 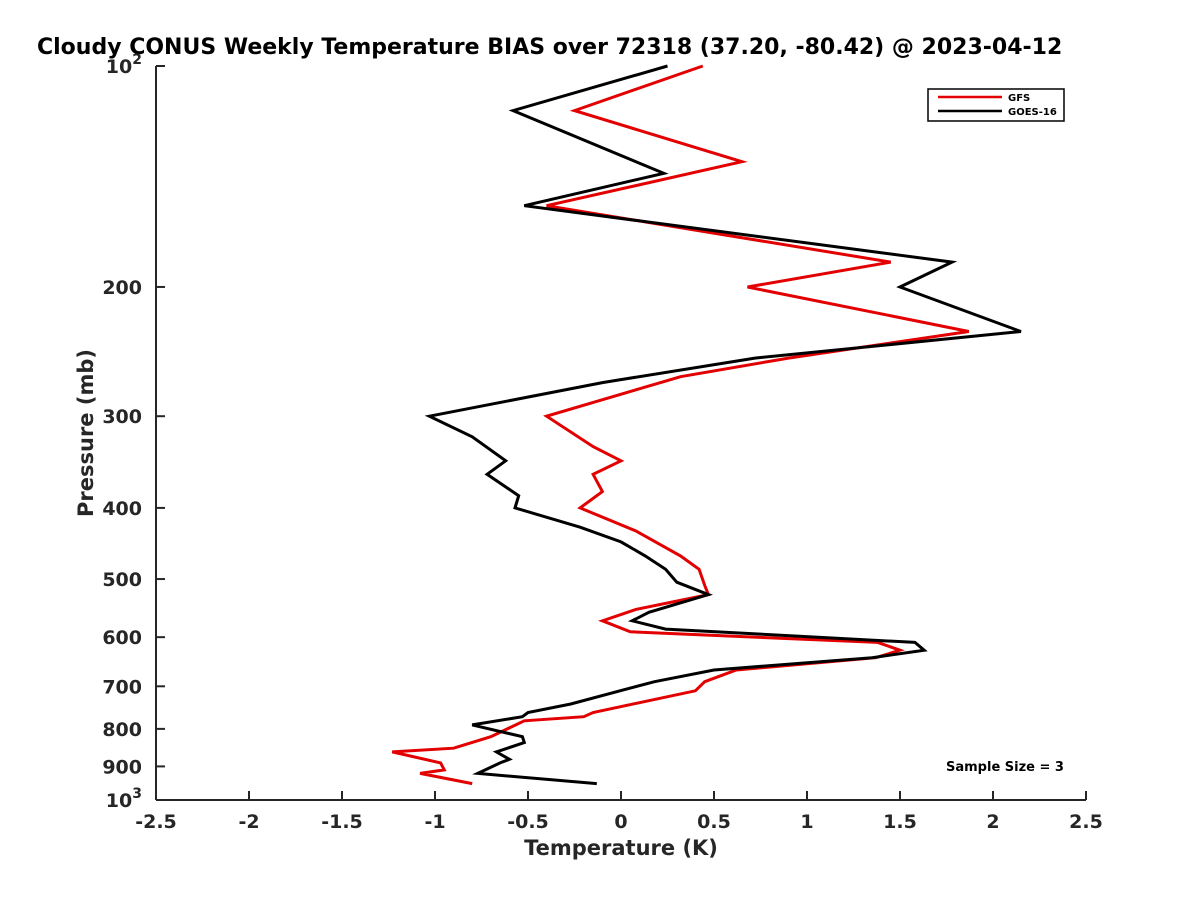 I want to click on x-tick-label: -2, so click(x=248, y=822).